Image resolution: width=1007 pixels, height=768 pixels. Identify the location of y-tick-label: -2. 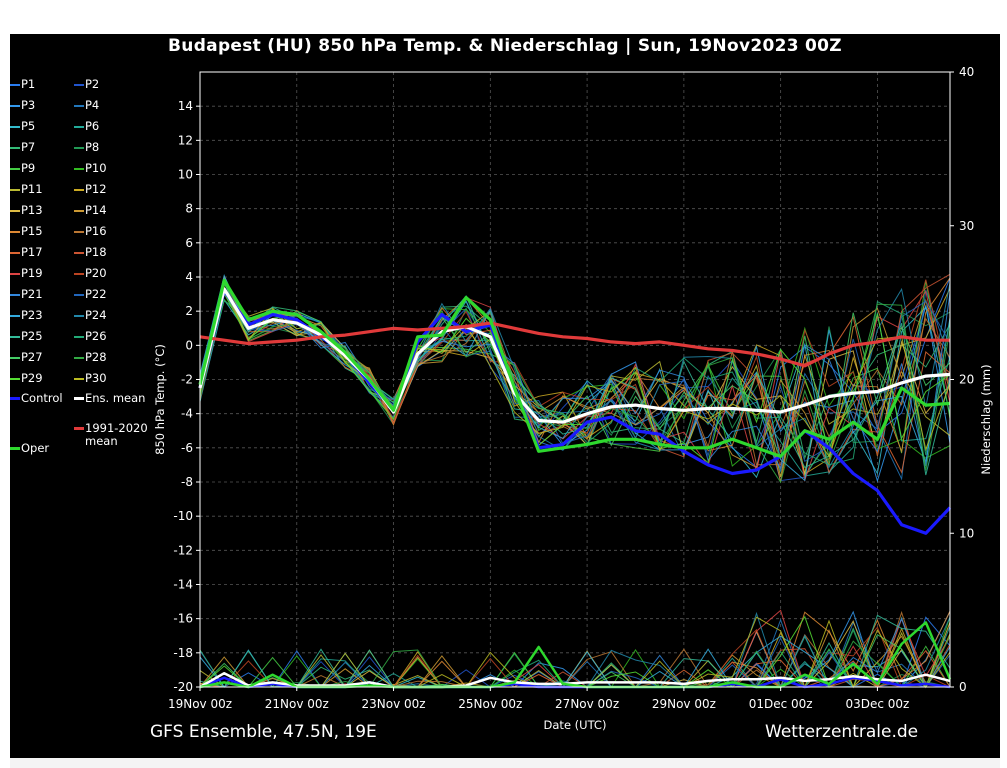
(187, 380).